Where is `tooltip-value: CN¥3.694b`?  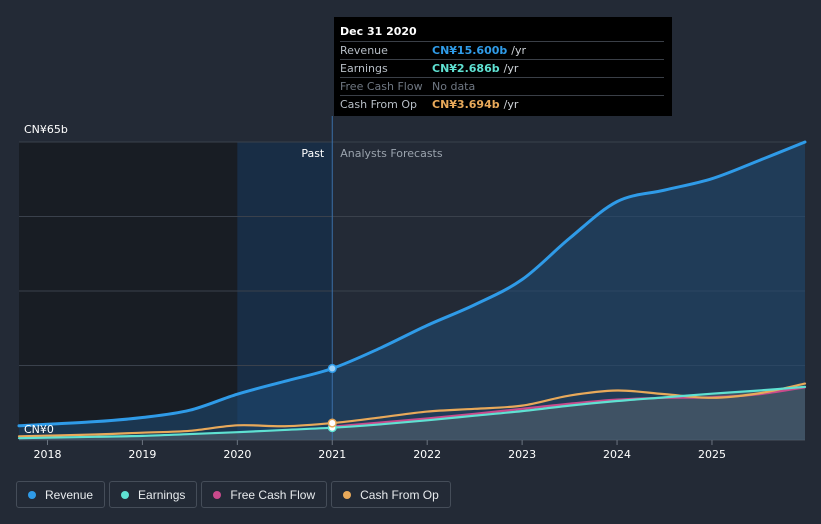
tooltip-value: CN¥3.694b is located at coordinates (466, 104).